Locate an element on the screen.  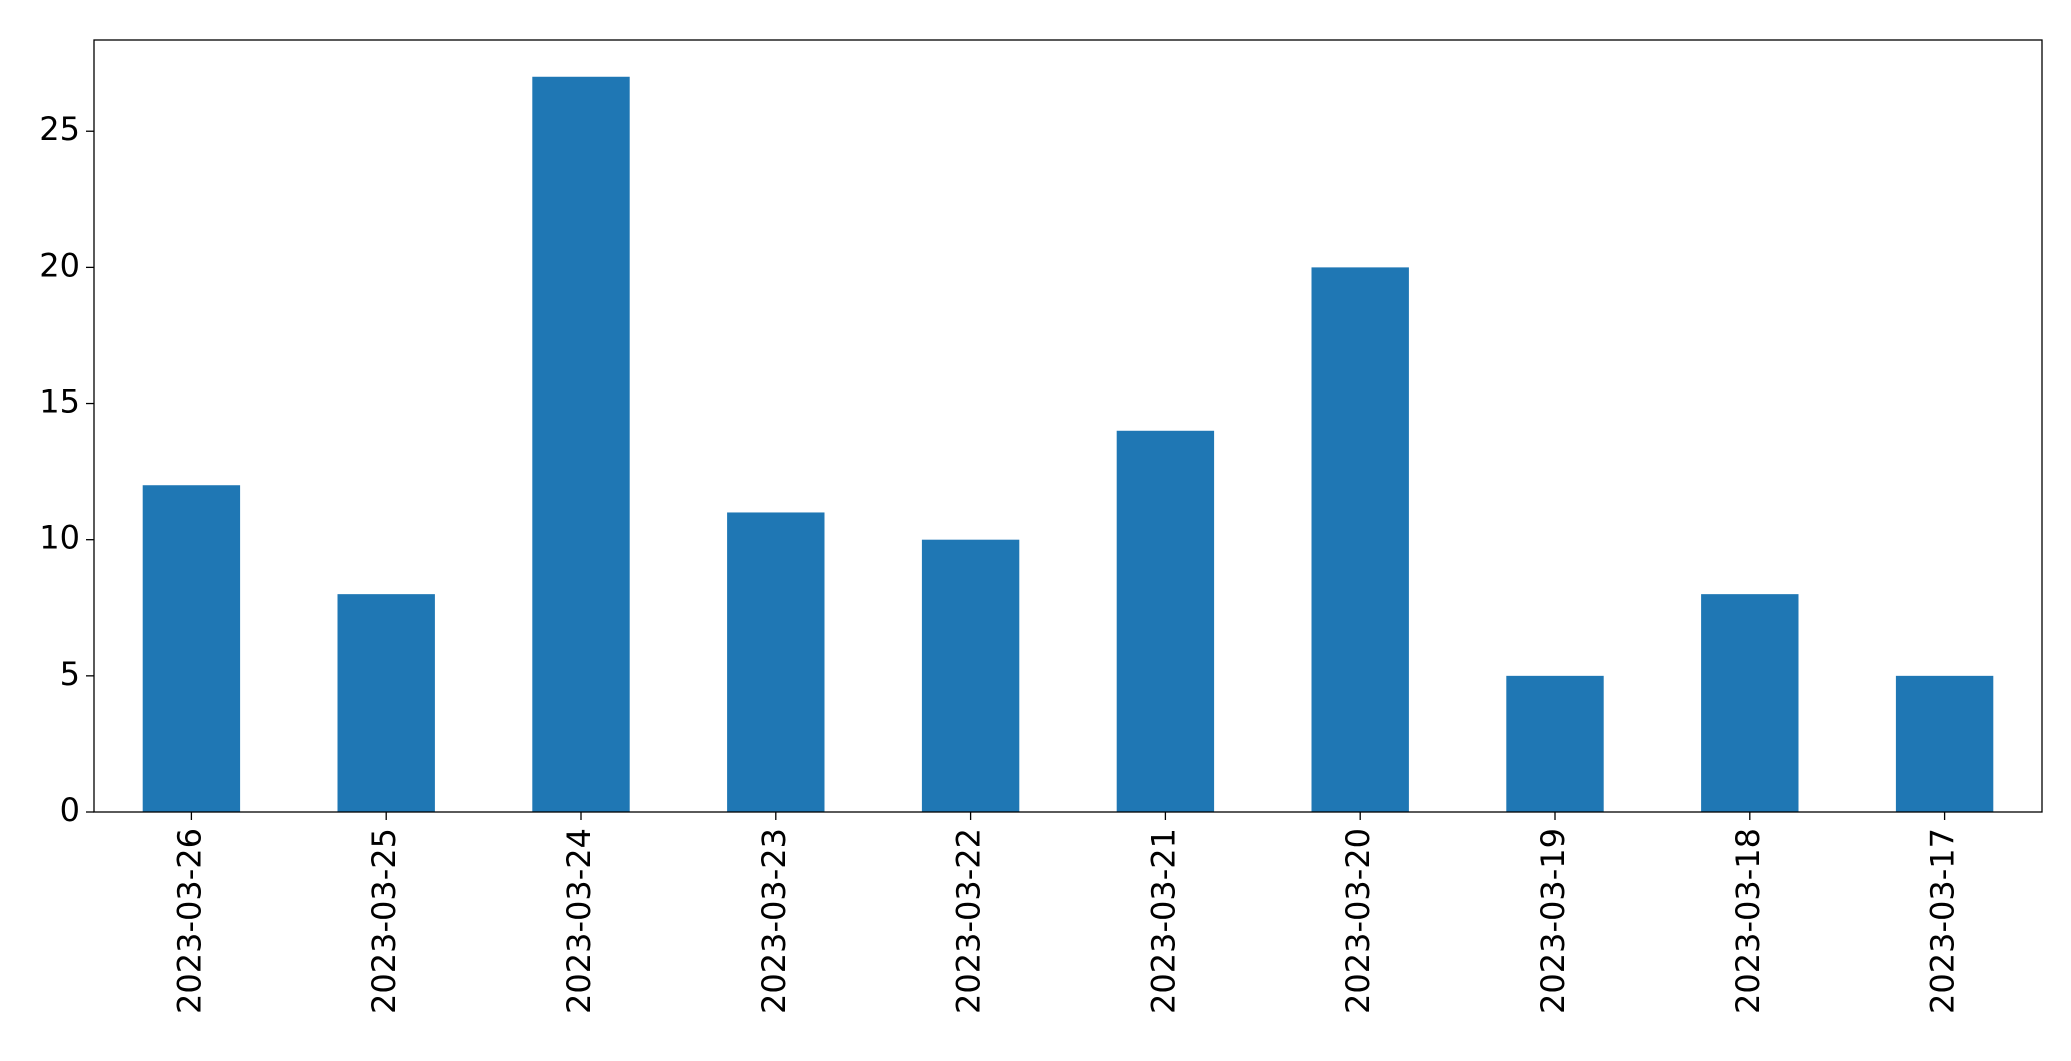
x-tick-label: 2023-03-25 is located at coordinates (384, 921).